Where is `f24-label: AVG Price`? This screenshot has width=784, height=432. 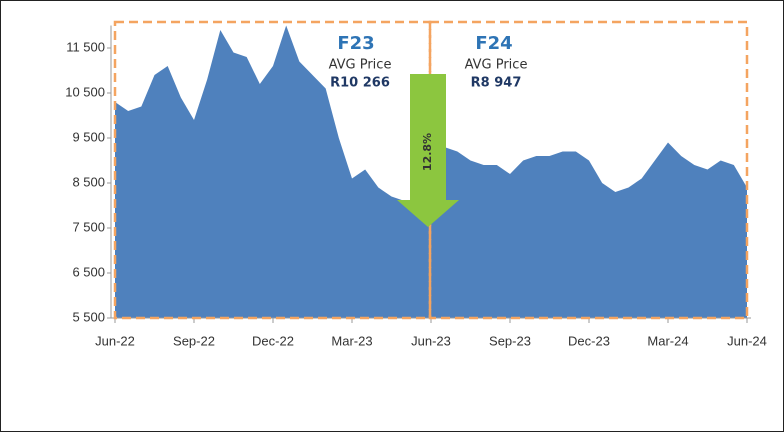 f24-label: AVG Price is located at coordinates (496, 65).